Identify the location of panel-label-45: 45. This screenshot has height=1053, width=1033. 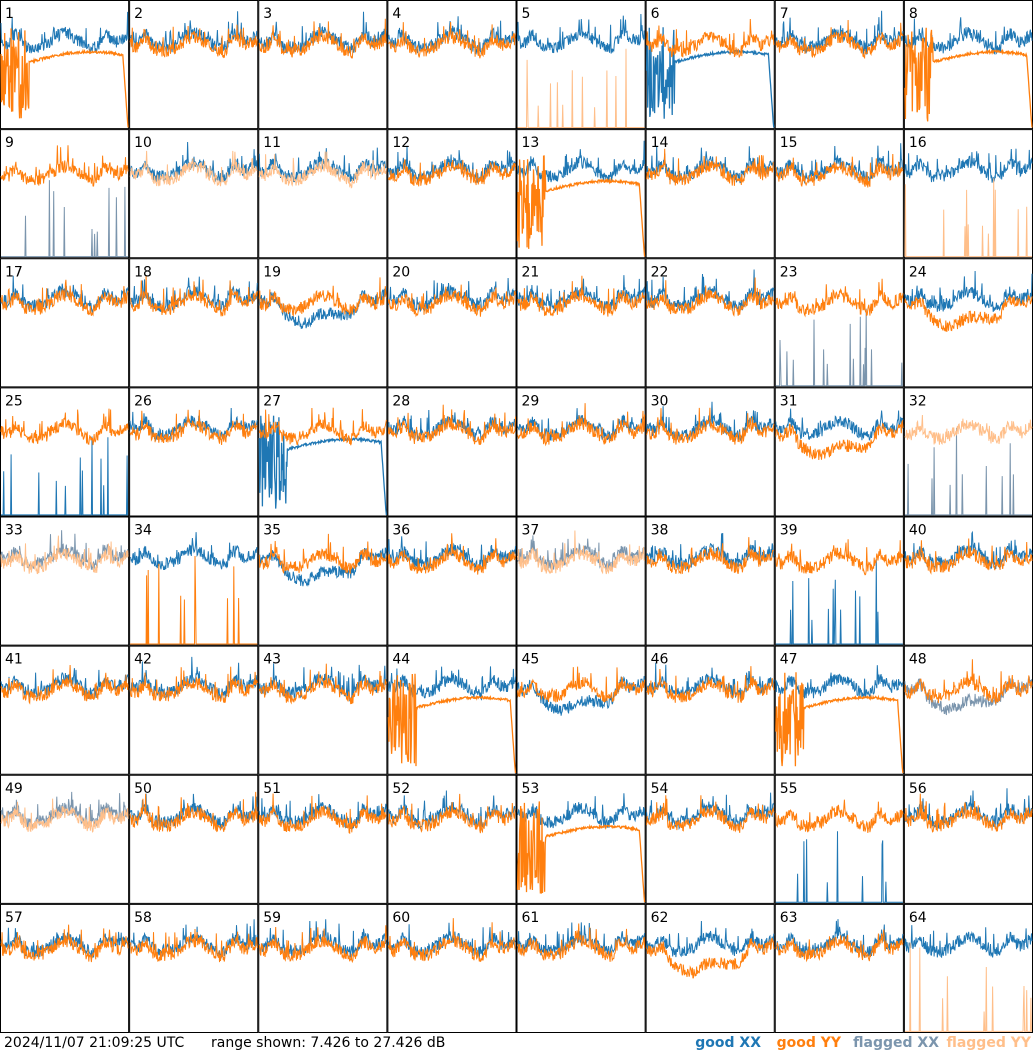
(531, 660).